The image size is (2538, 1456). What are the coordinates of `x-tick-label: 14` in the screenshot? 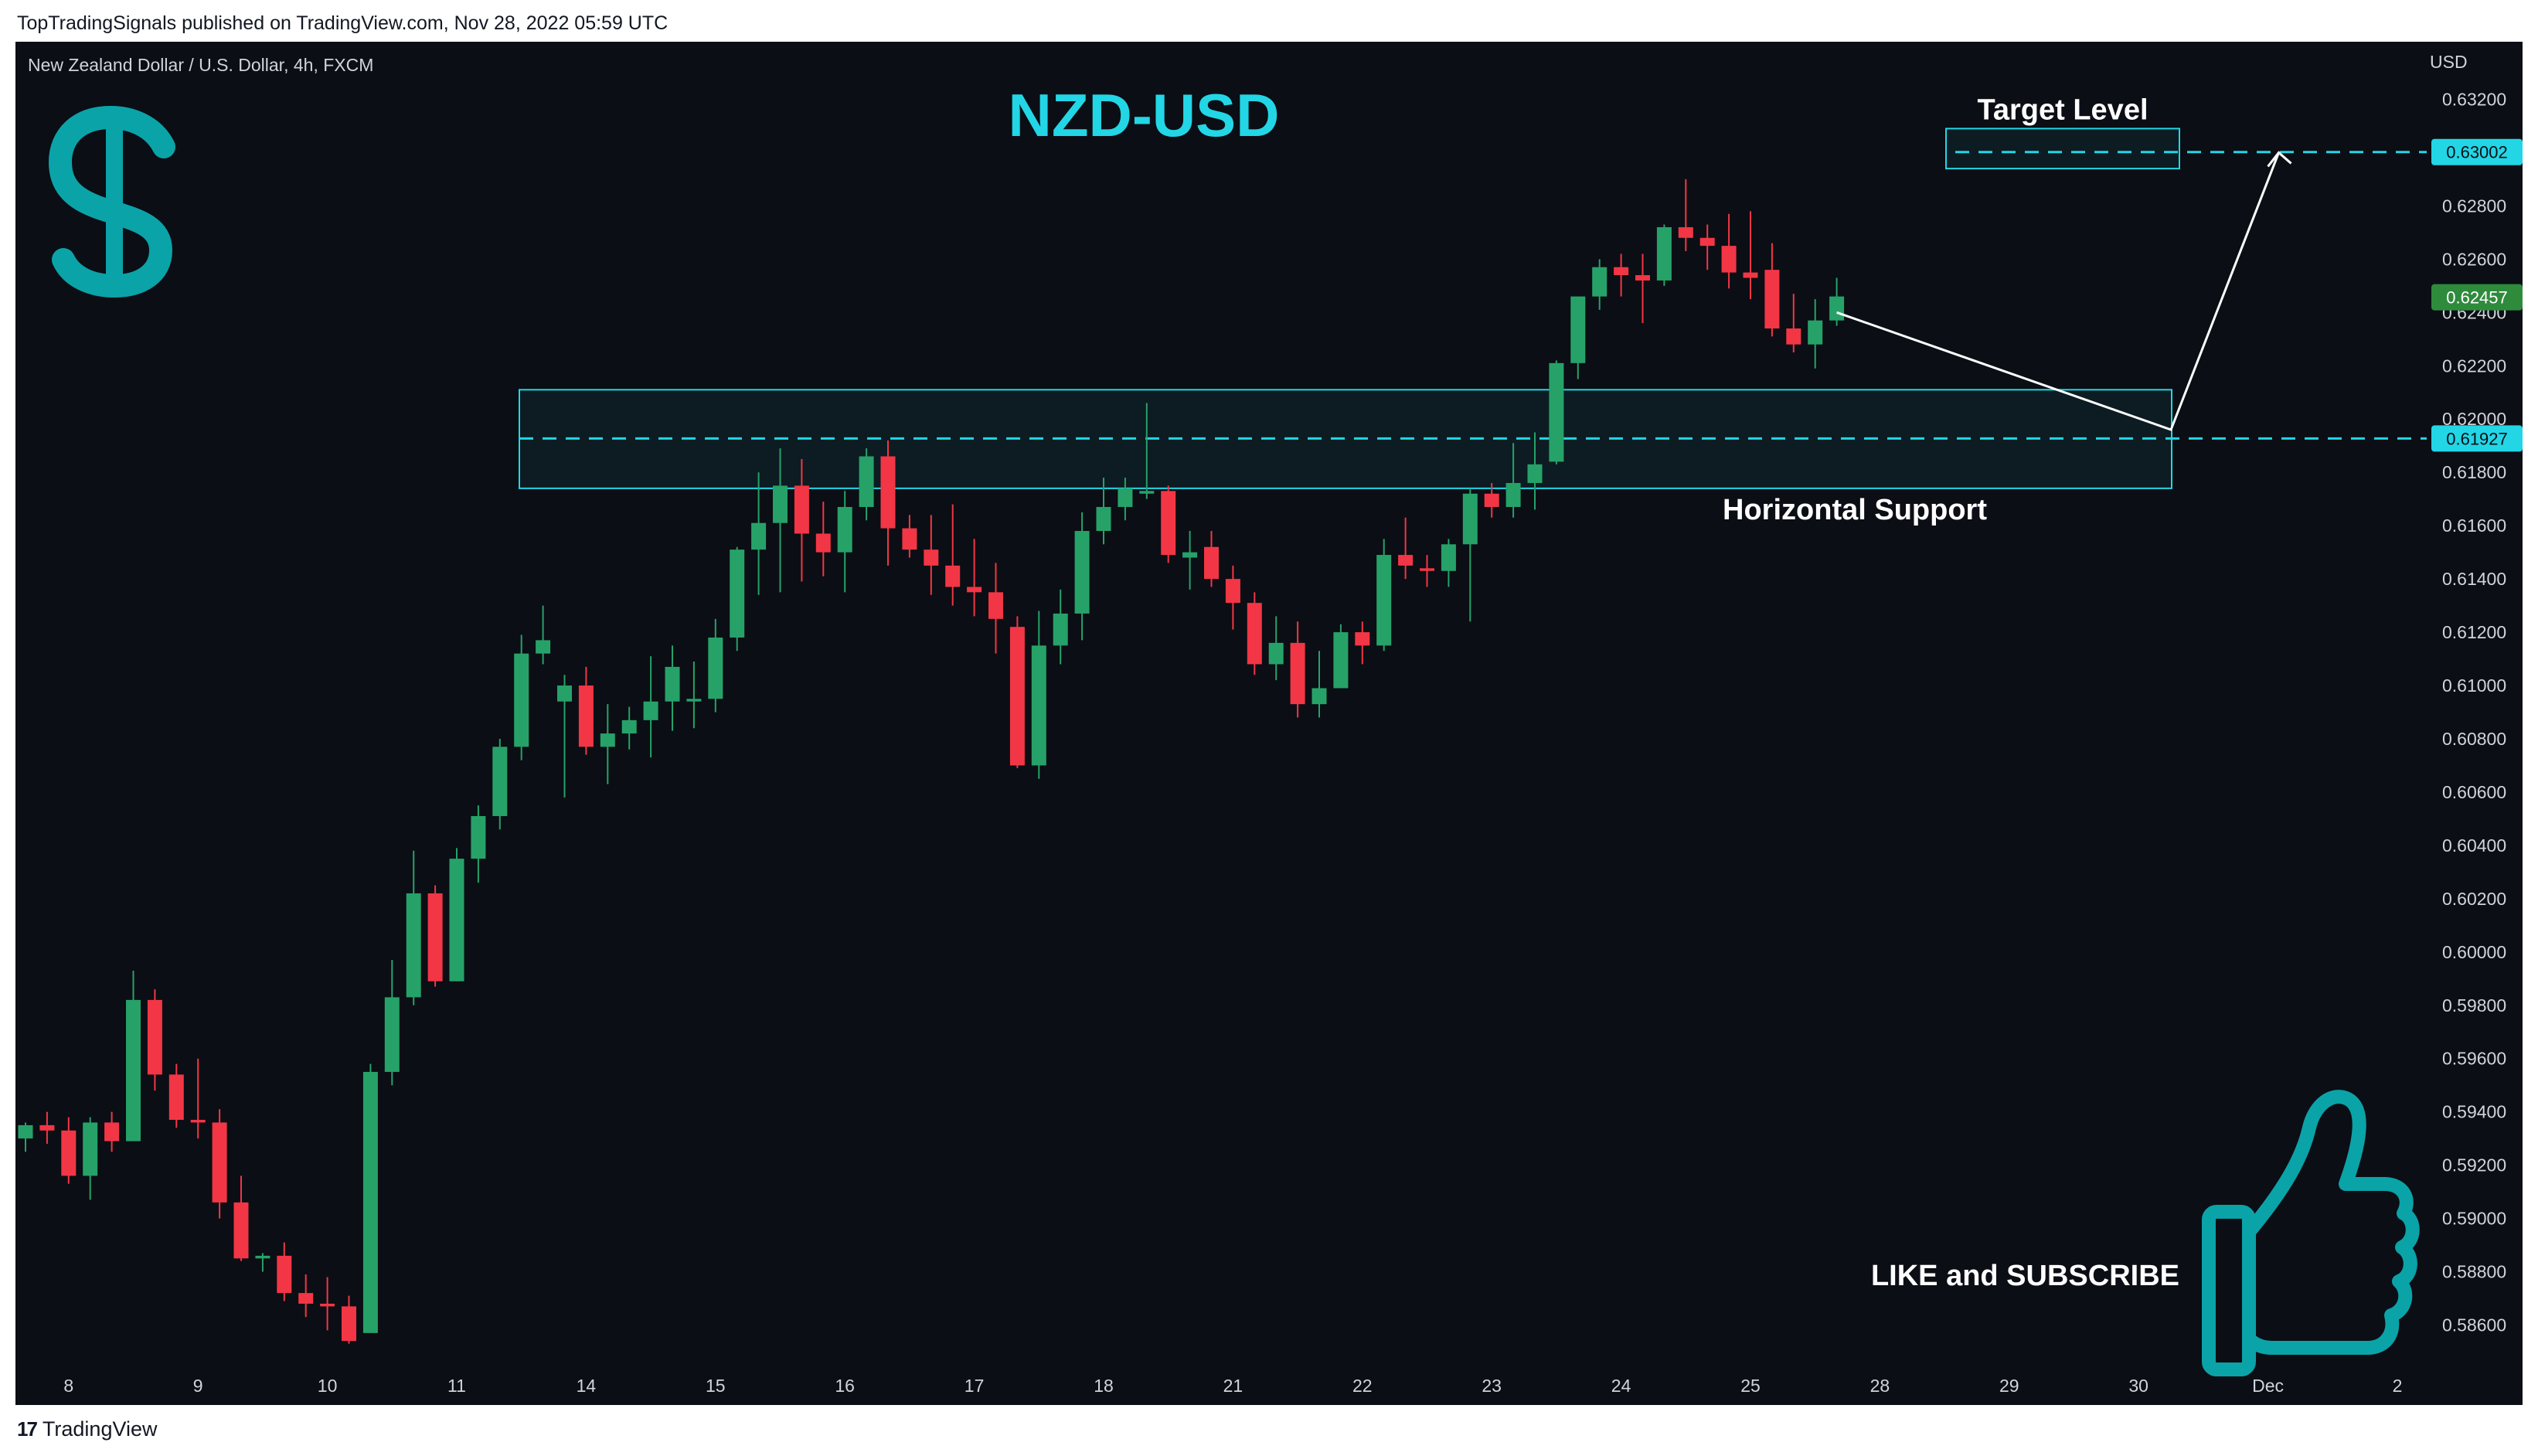 It's located at (587, 1386).